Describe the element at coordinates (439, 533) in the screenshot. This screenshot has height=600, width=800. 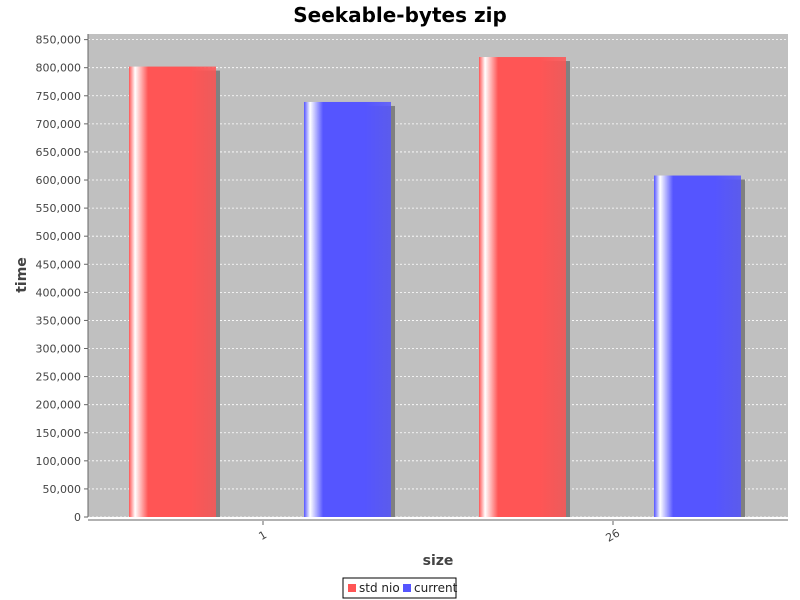
I see `x-axis-ticks: 1 26` at that location.